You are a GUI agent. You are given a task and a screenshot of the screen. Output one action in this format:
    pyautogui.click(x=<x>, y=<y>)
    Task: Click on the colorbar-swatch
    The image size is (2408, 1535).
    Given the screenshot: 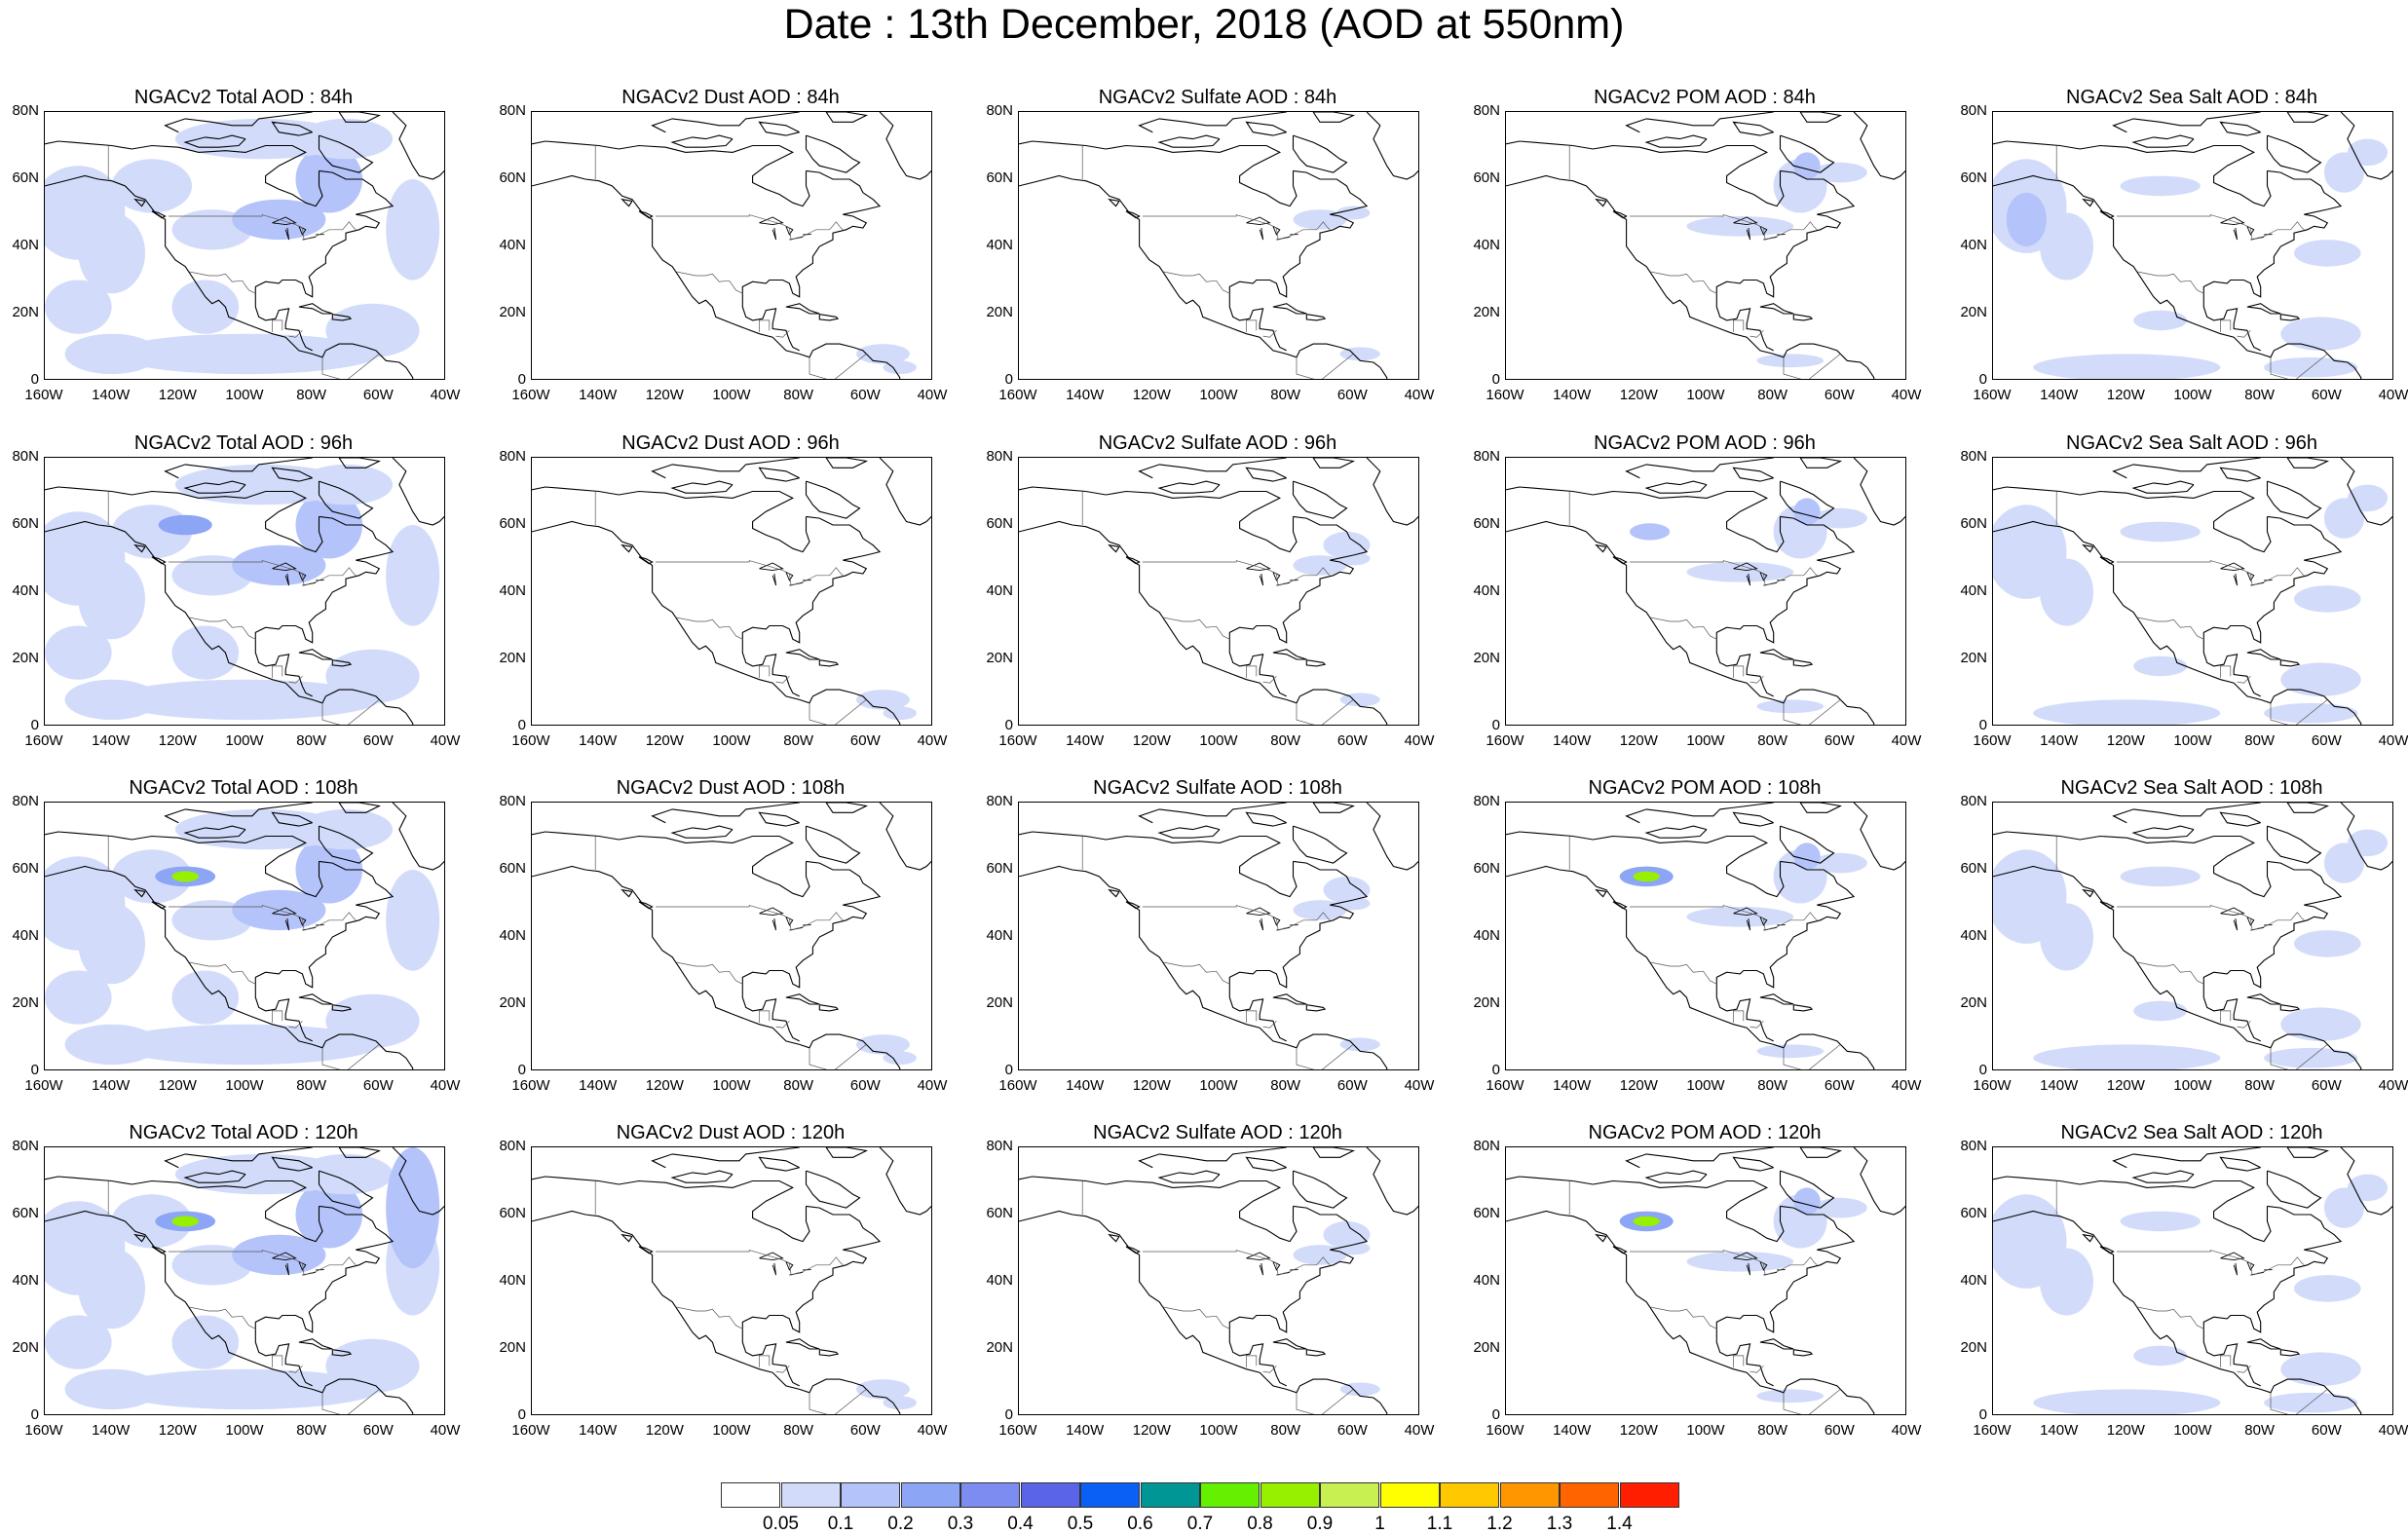 What is the action you would take?
    pyautogui.click(x=1290, y=1495)
    